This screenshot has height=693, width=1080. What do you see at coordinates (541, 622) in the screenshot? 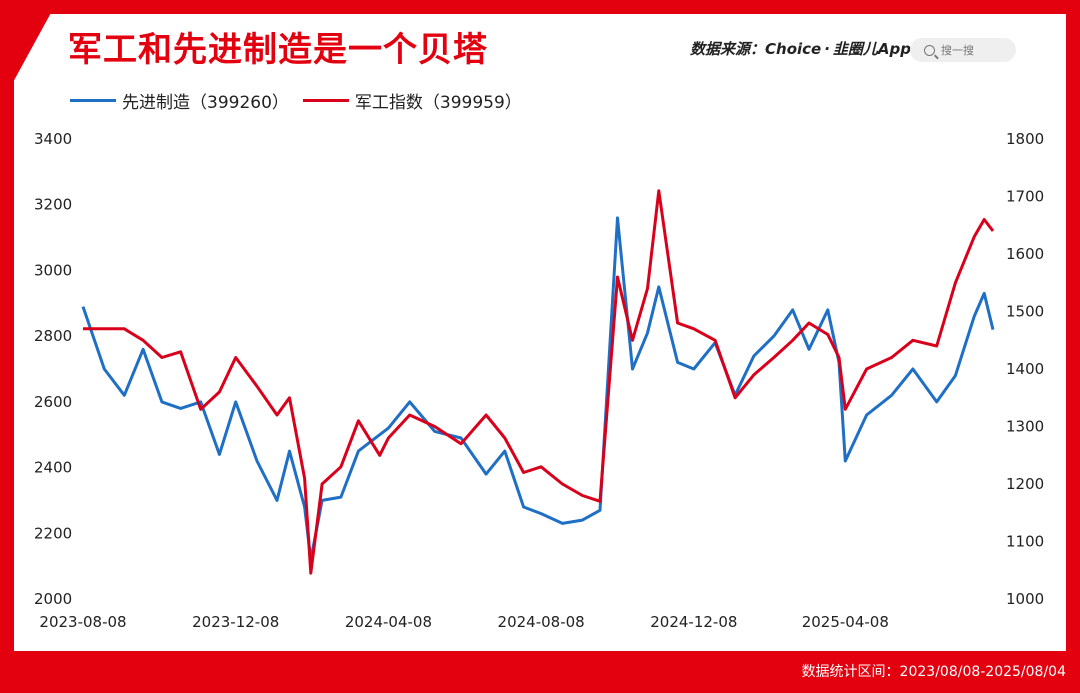
I see `x-tick-label: 2024-08-08` at bounding box center [541, 622].